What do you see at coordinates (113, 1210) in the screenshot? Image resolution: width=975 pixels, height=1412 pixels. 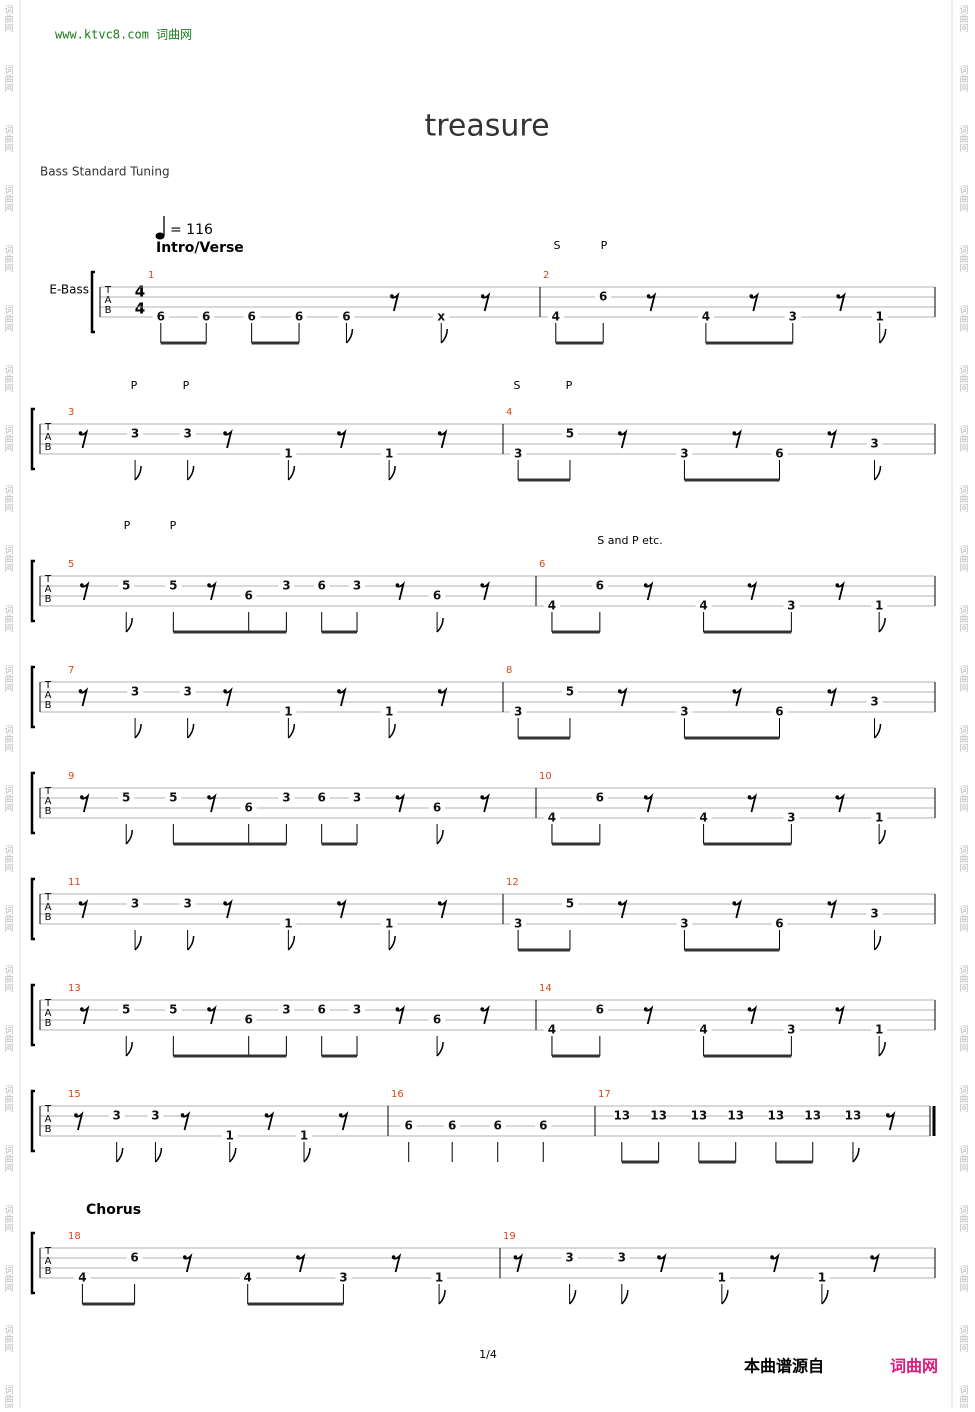 I see `section-label: Chorus` at bounding box center [113, 1210].